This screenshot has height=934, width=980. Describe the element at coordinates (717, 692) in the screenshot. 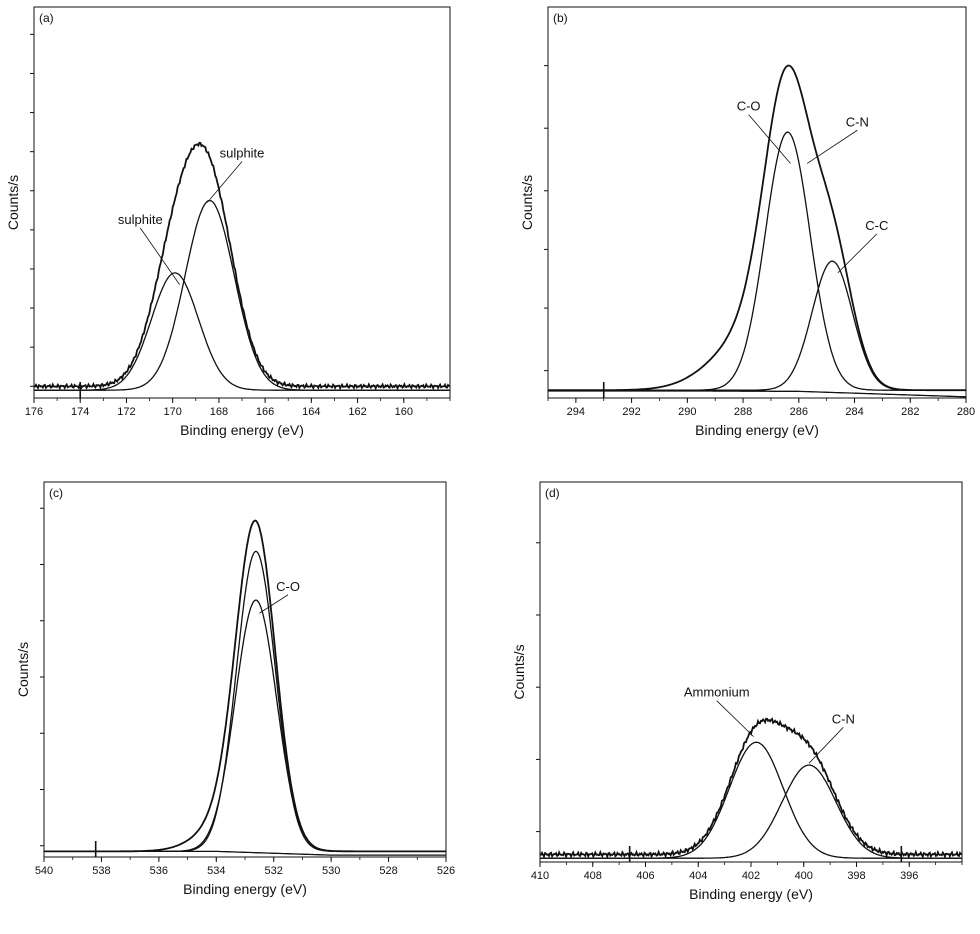

I see `peak-annotation-label: Ammonium` at that location.